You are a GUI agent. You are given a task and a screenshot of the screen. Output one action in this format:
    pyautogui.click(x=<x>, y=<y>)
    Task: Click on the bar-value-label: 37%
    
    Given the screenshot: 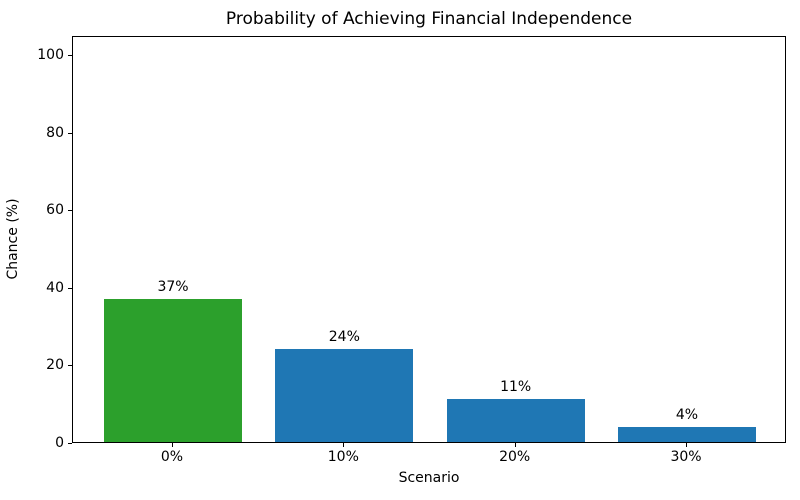 What is the action you would take?
    pyautogui.click(x=173, y=286)
    